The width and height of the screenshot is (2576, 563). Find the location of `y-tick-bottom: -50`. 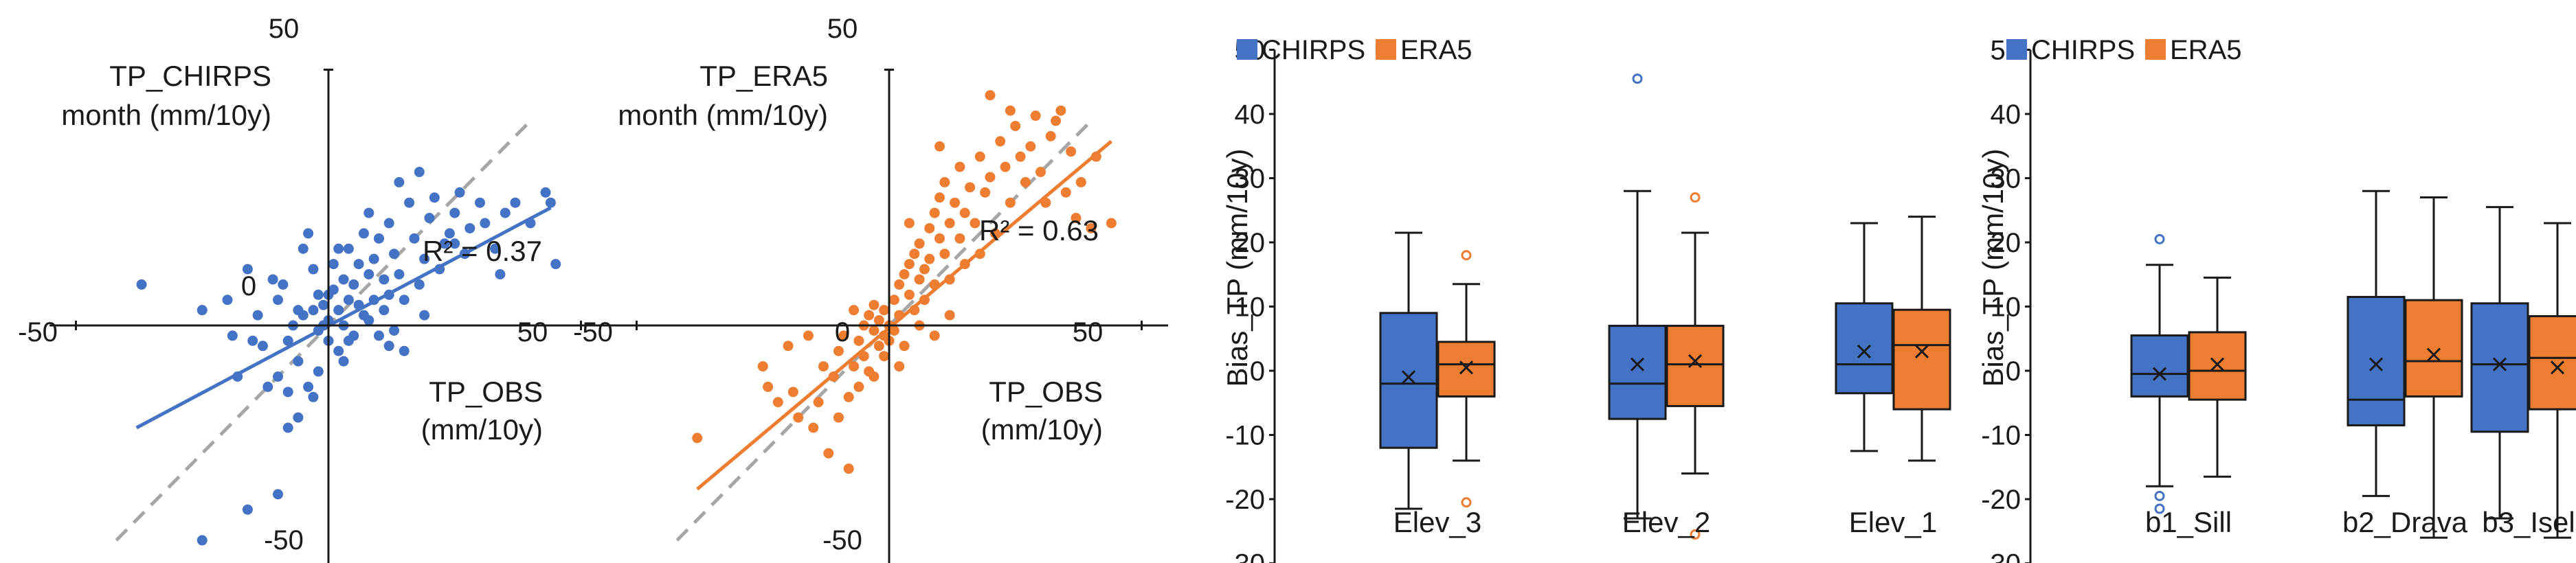

y-tick-bottom: -50 is located at coordinates (842, 540).